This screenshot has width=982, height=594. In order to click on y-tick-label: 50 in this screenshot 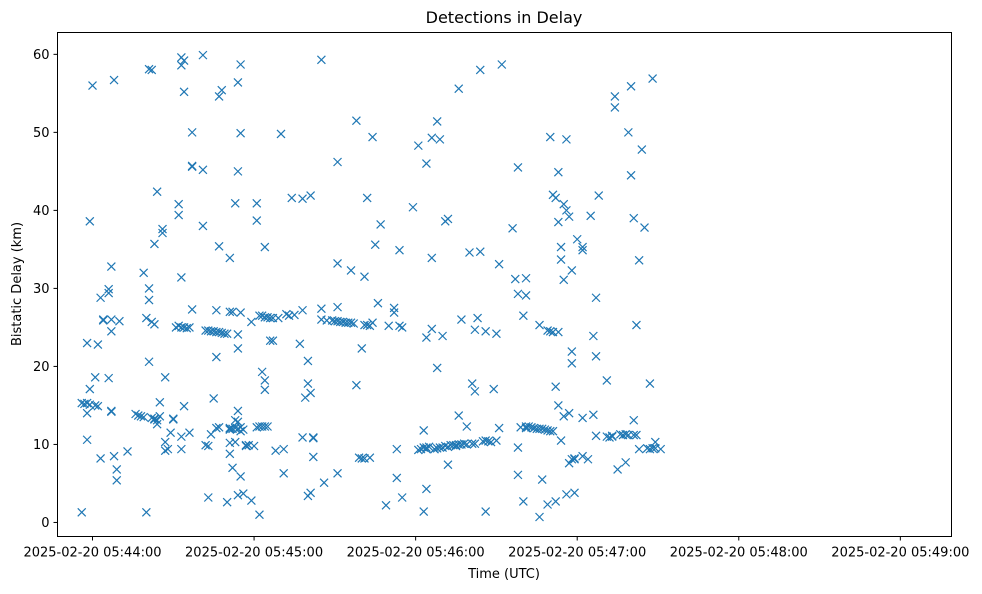, I will do `click(41, 133)`.